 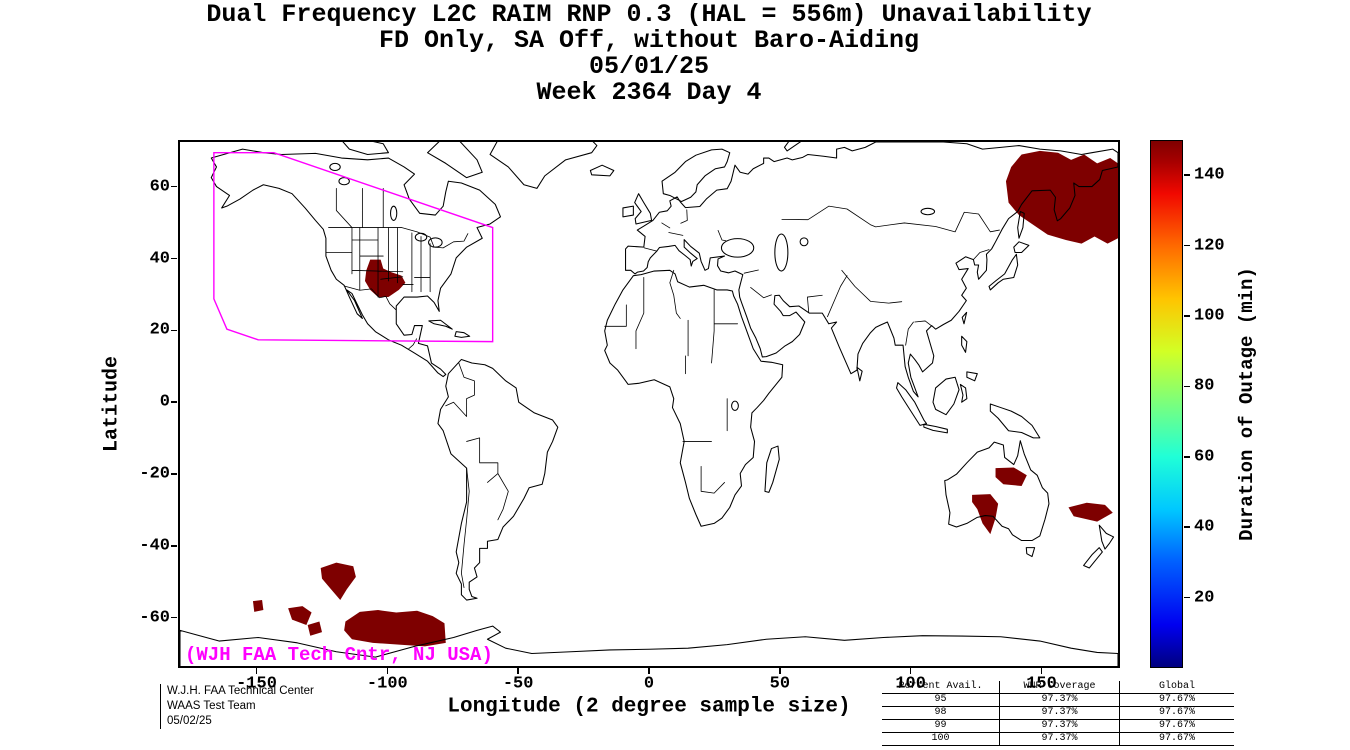 I want to click on stats-header-cell: Global, so click(x=1176, y=686).